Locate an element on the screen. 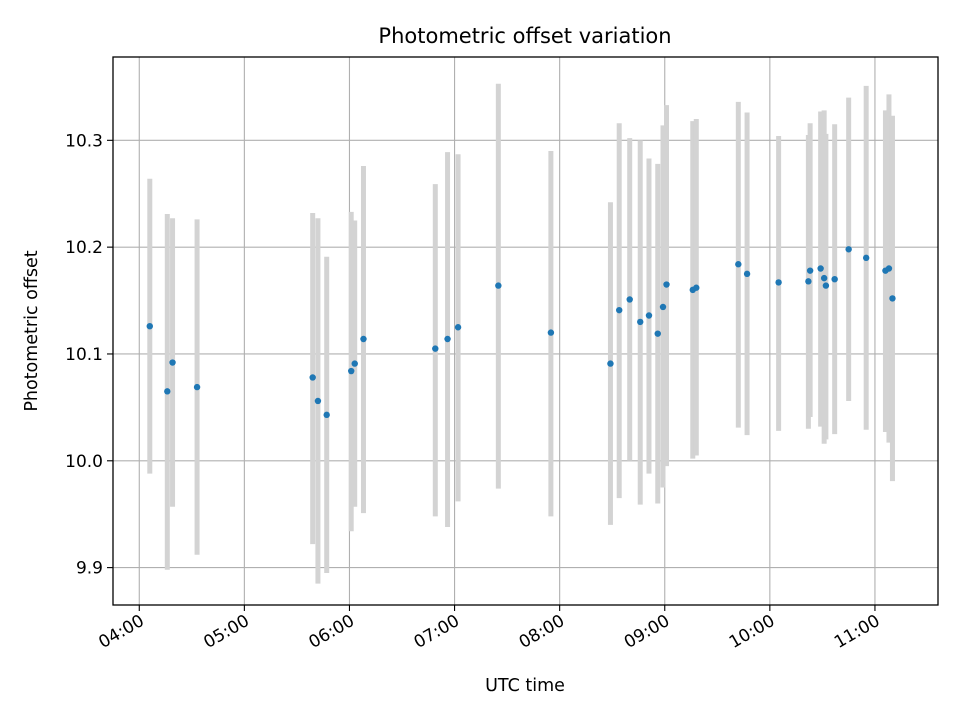  y-axis-label: Photometric offset is located at coordinates (32, 330).